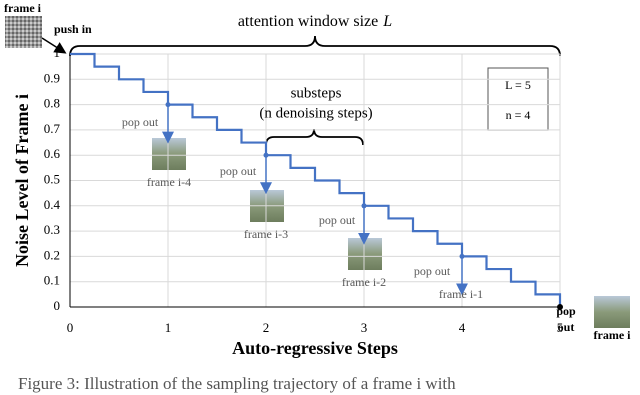 Image resolution: width=640 pixels, height=395 pixels. I want to click on annotation: attention window size L, so click(315, 21).